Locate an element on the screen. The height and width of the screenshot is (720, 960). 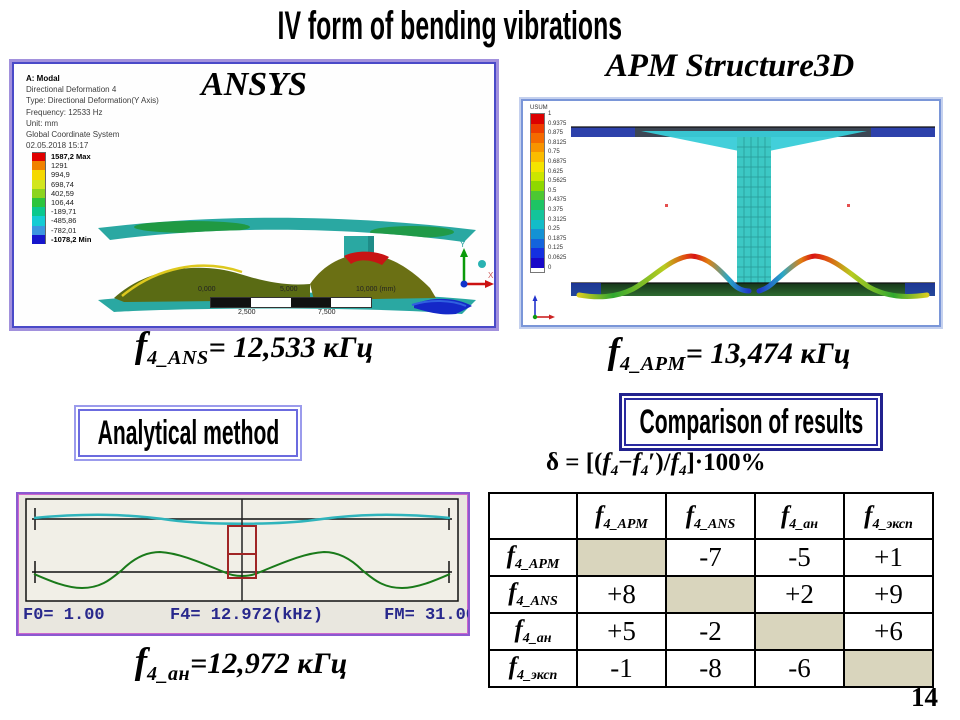
legend-label: 698,74 is located at coordinates (62, 184).